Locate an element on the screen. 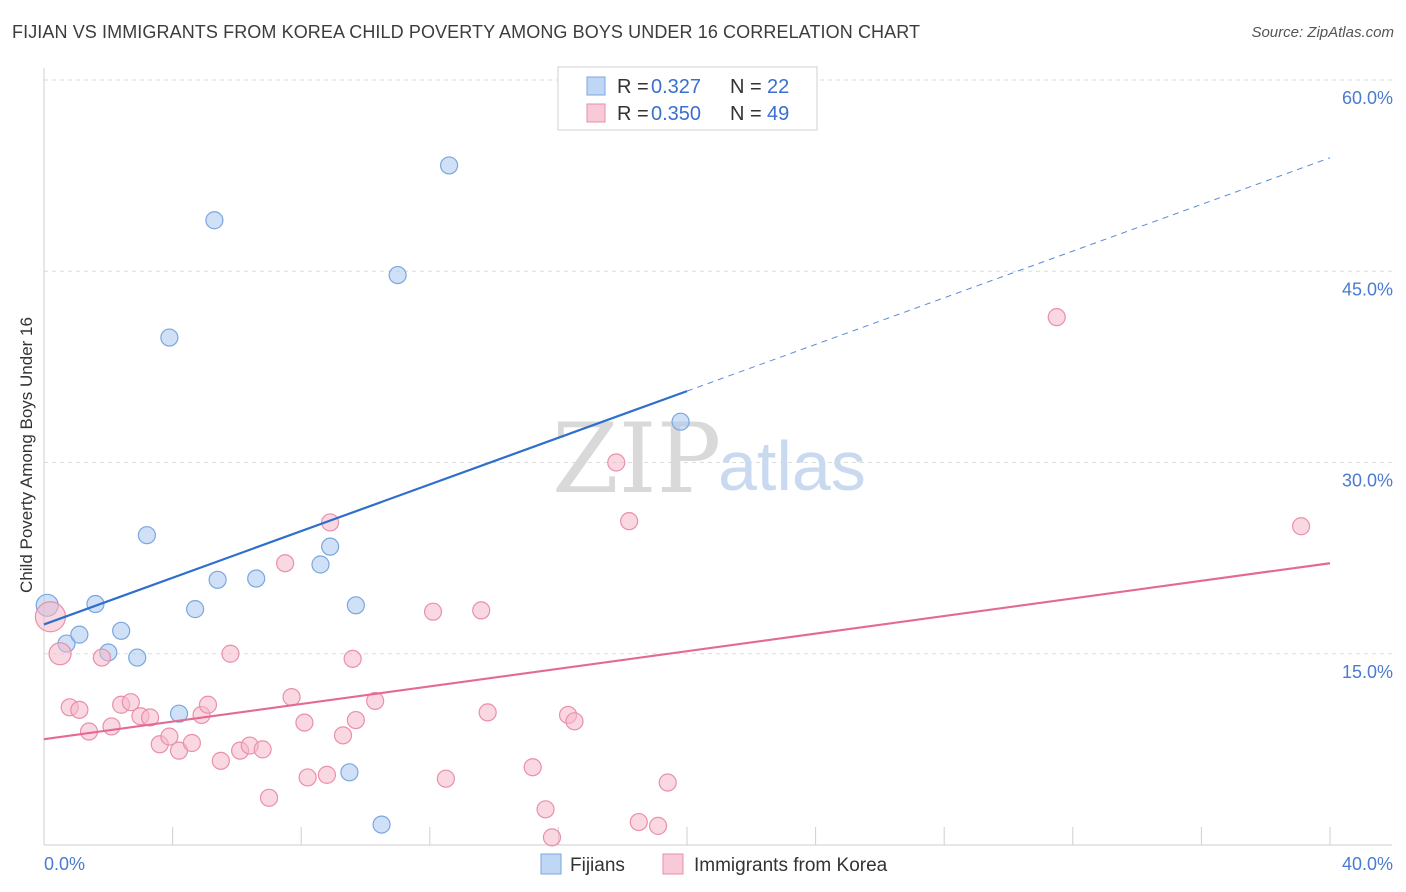 This screenshot has height=892, width=1406. legend-r-label-1: R = is located at coordinates (633, 114).